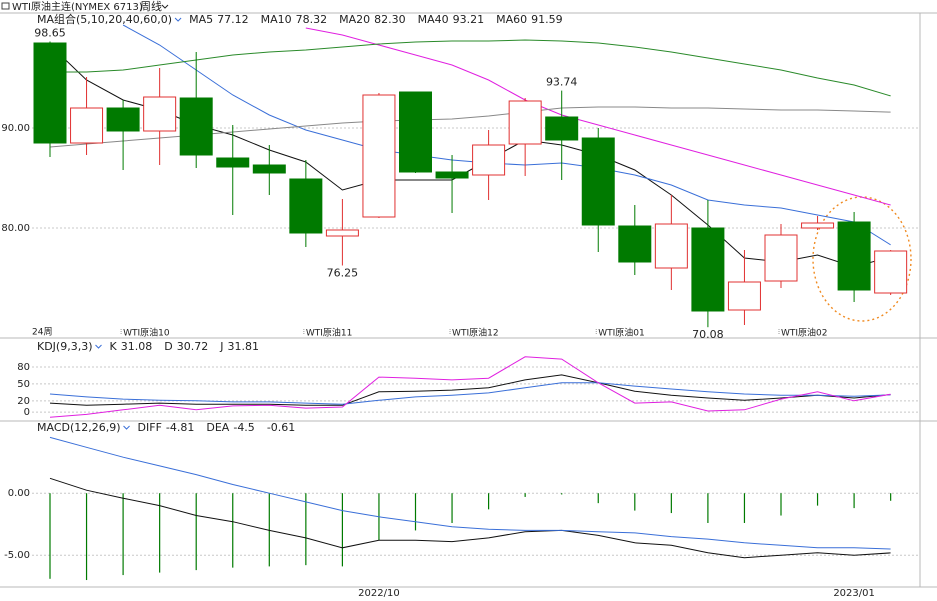 This screenshot has width=937, height=601. What do you see at coordinates (146, 333) in the screenshot?
I see `period-label: WTI原油10` at bounding box center [146, 333].